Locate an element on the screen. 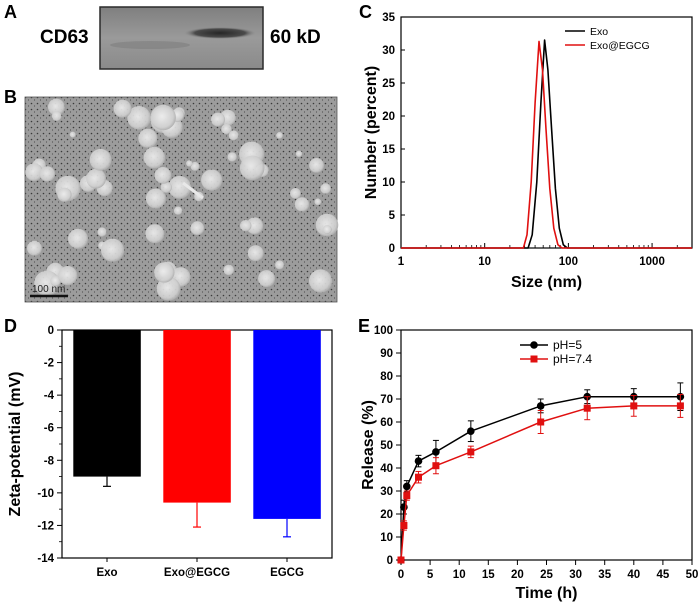 The width and height of the screenshot is (700, 605). y-tick-label: 10 is located at coordinates (386, 538).